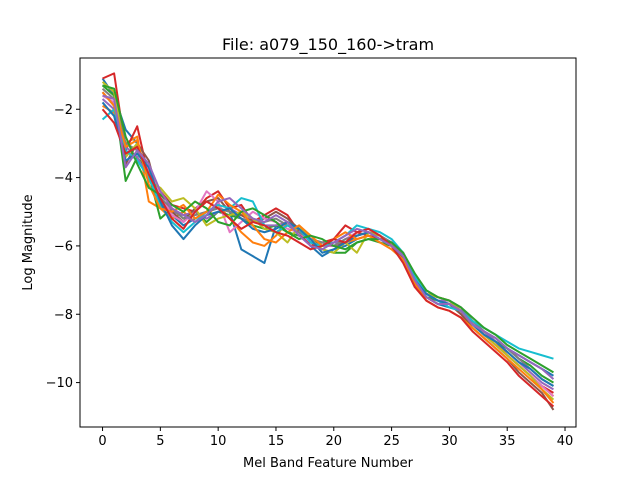 This screenshot has height=480, width=640. I want to click on x-tick-label: 15, so click(276, 441).